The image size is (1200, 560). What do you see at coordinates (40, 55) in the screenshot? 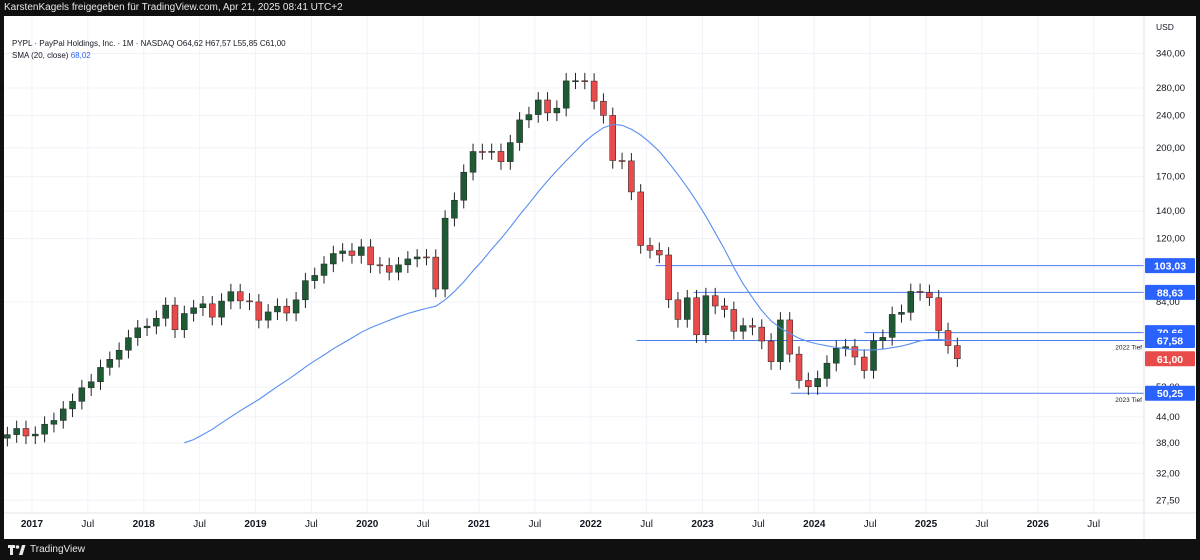
I see `legend-sma-label: SMA (20, close)` at bounding box center [40, 55].